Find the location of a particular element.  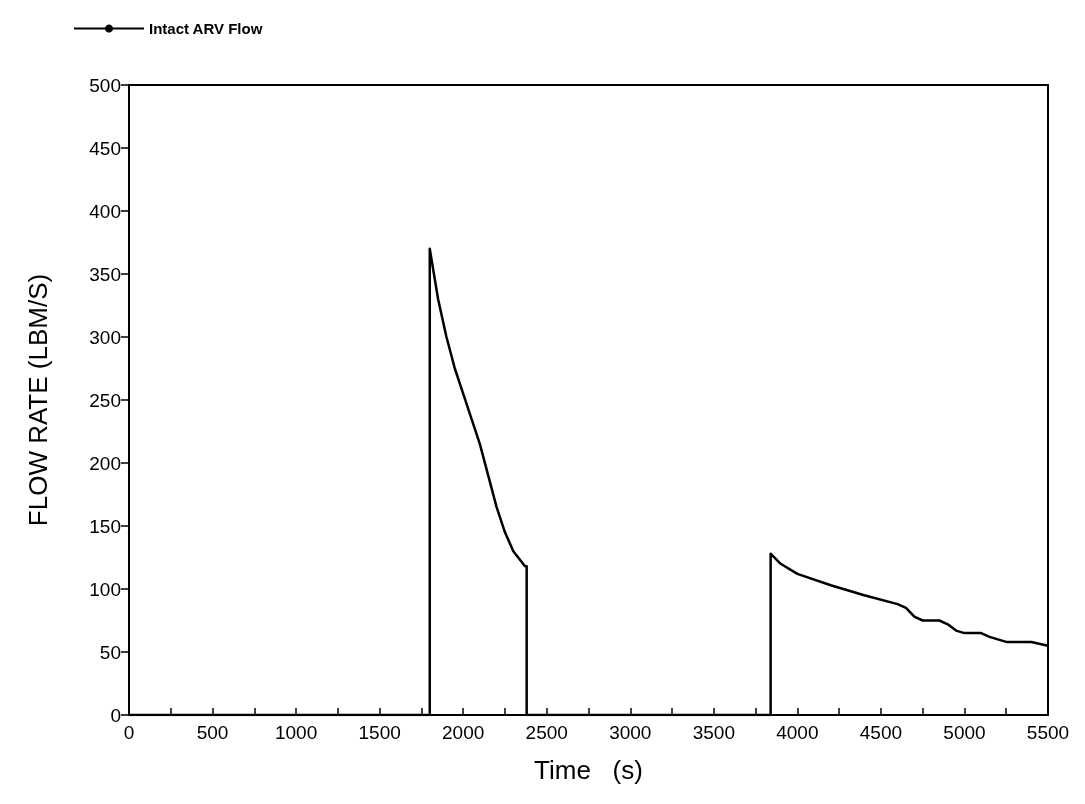

y-tick-label: 450 is located at coordinates (105, 148).